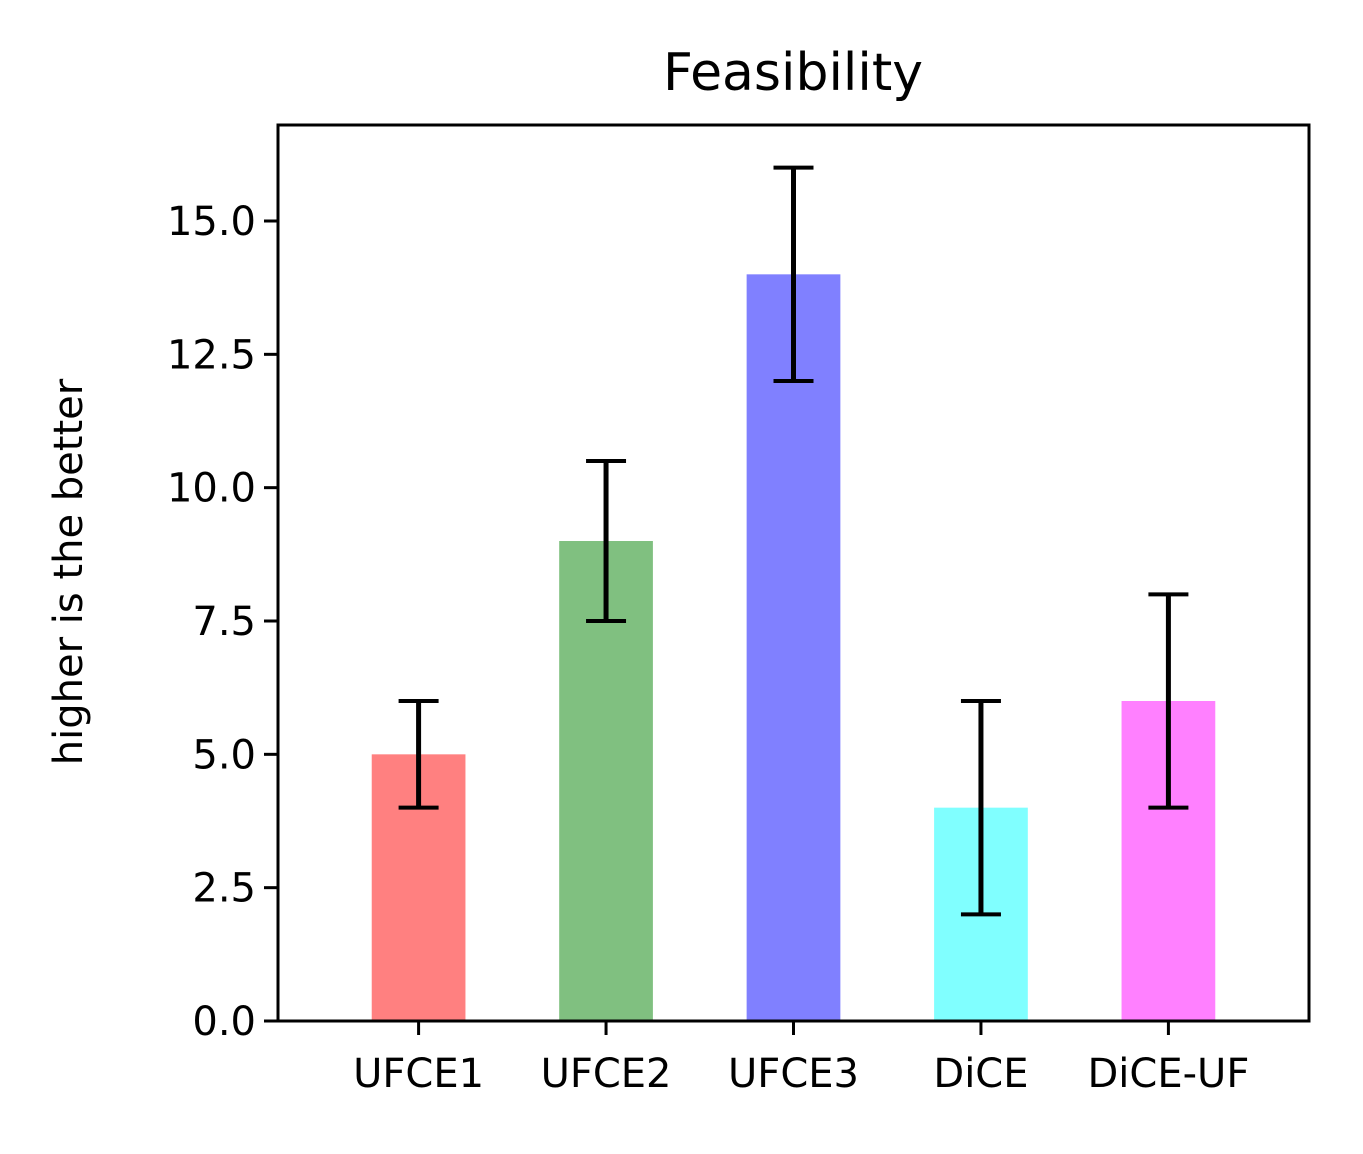 This screenshot has width=1363, height=1154. I want to click on y-tick-label: 0.0, so click(224, 1022).